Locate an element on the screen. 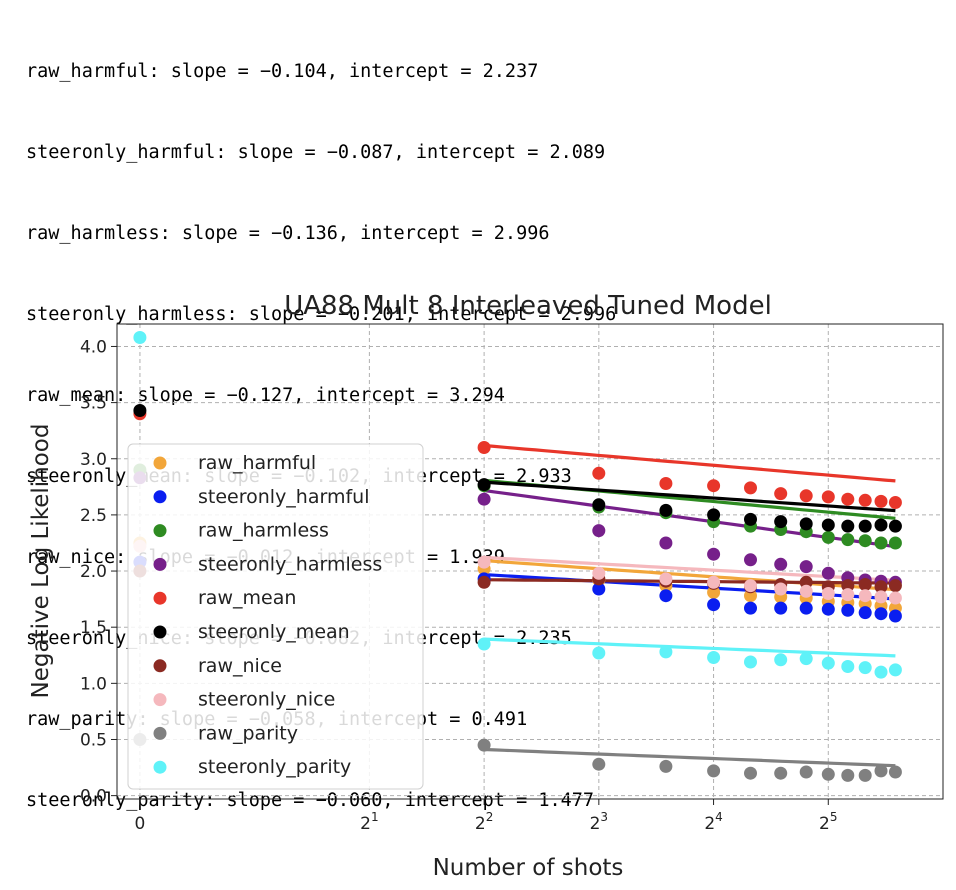  x-axis-ticks: 0 21 22 23 24 25 is located at coordinates (486, 816).